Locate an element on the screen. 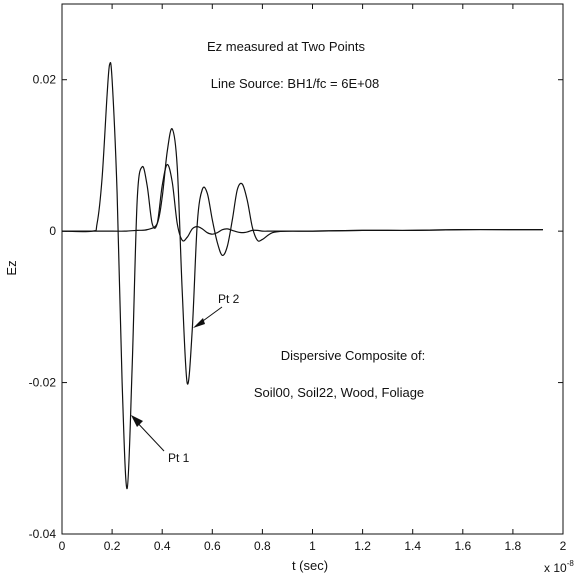 Image resolution: width=576 pixels, height=578 pixels. x-tick-label: 1.6 is located at coordinates (462, 546).